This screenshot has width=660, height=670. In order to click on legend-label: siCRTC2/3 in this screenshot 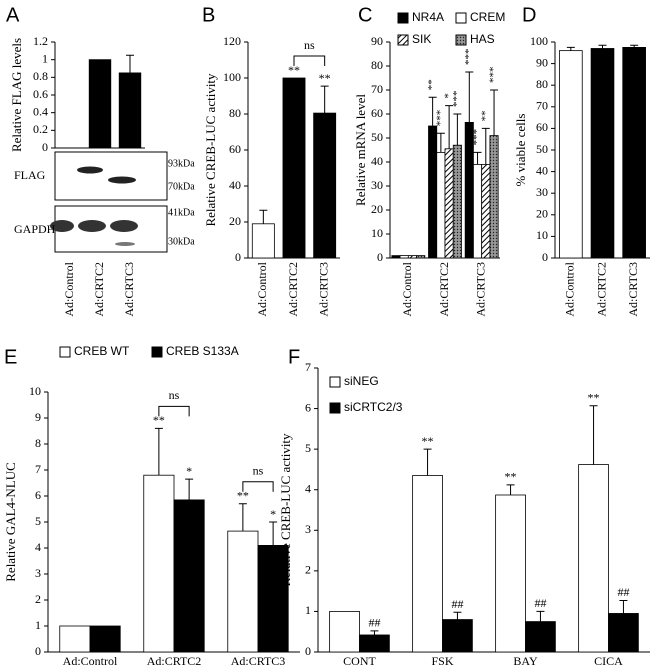, I will do `click(373, 407)`.